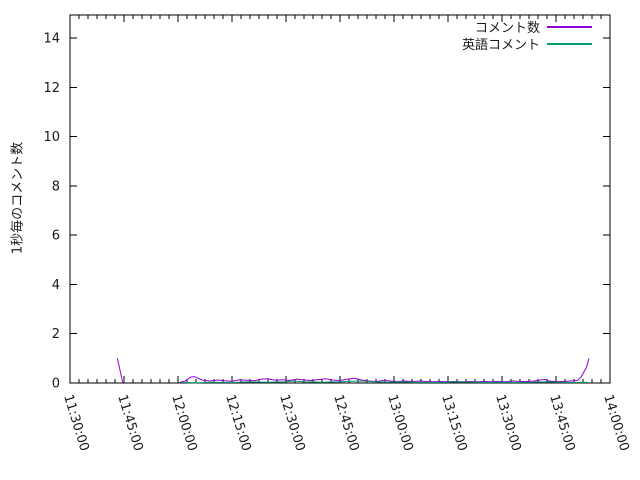  I want to click on x-tick-label: 11:45:00, so click(129, 423).